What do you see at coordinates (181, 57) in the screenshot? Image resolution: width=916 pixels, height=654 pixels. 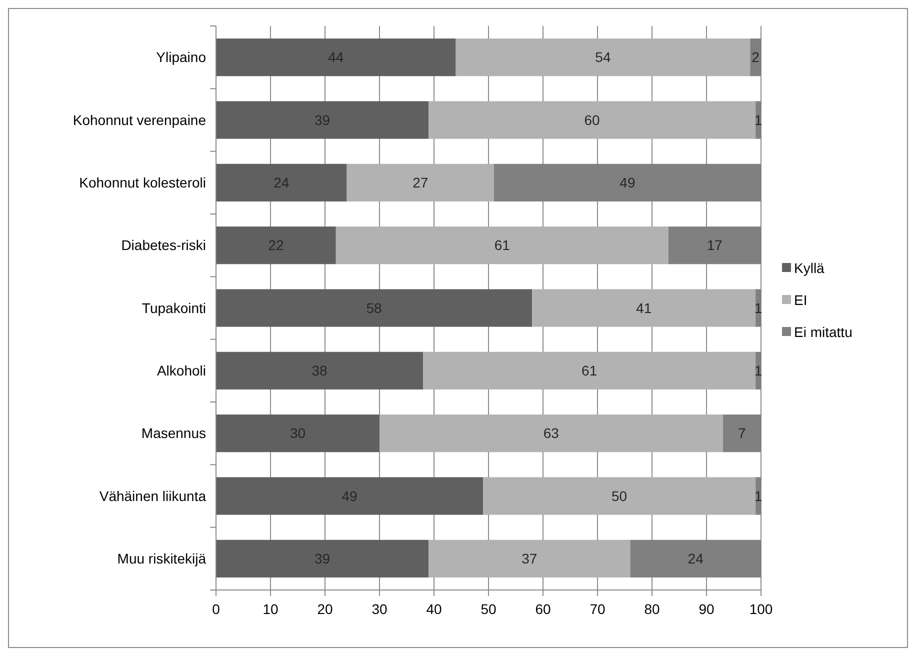 I see `y-tick-label: Ylipaino` at bounding box center [181, 57].